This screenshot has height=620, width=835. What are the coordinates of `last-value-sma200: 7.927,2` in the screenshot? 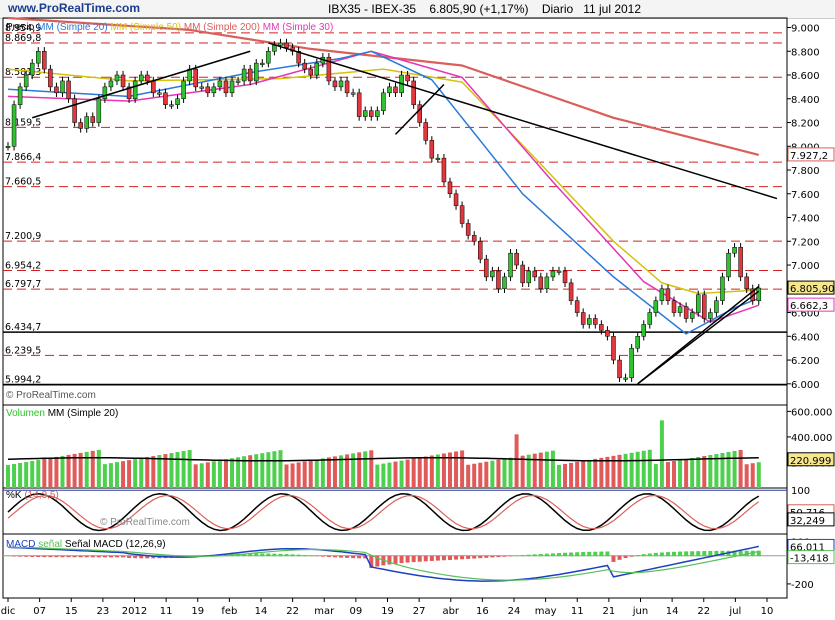 It's located at (809, 156).